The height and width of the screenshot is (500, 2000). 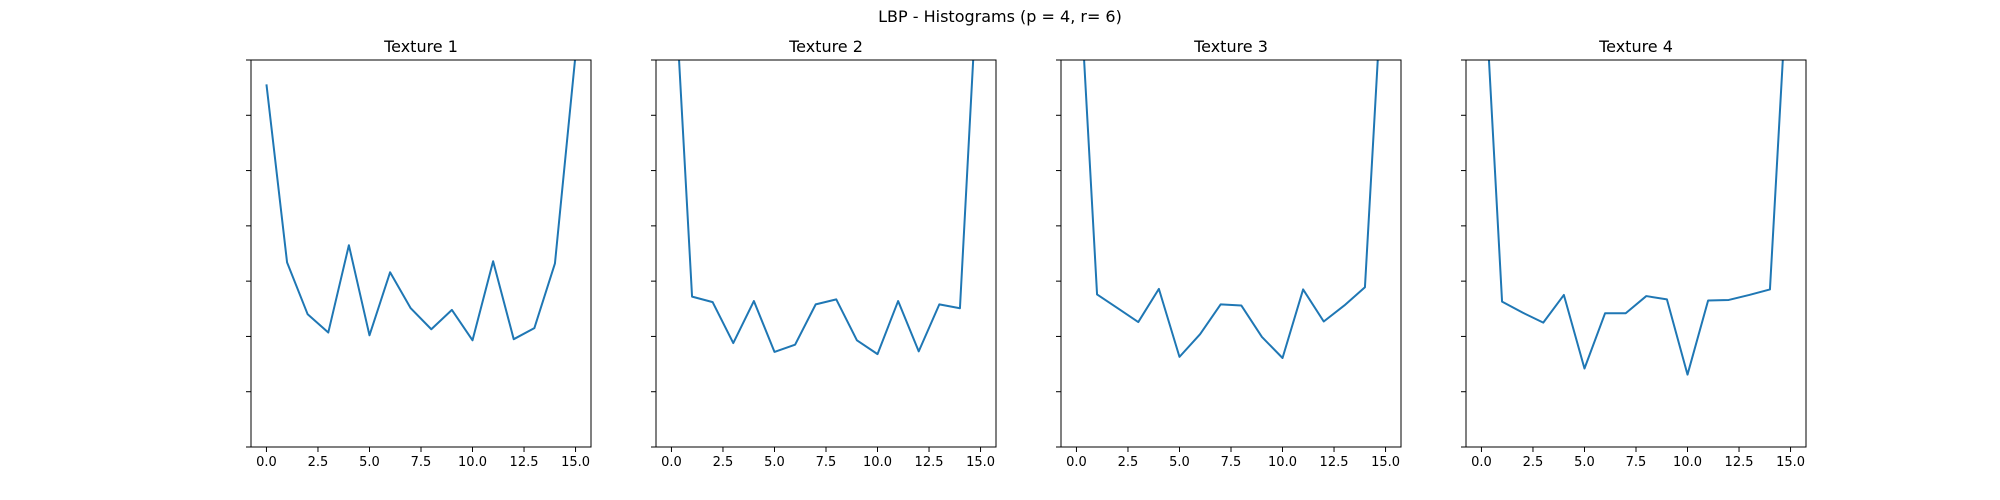 What do you see at coordinates (1635, 46) in the screenshot?
I see `chart-title: Texture 4` at bounding box center [1635, 46].